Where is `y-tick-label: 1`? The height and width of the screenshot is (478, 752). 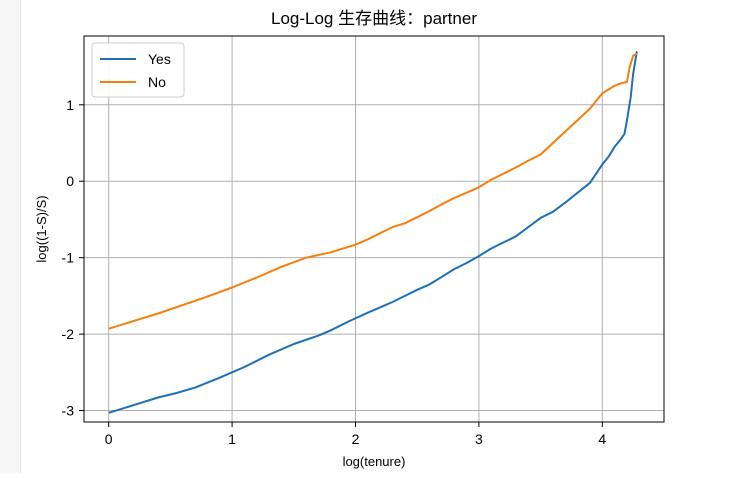 y-tick-label: 1 is located at coordinates (70, 105).